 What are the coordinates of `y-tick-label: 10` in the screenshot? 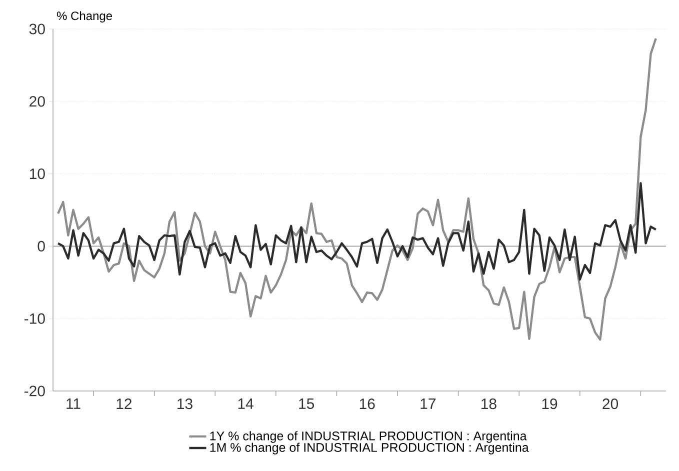 It's located at (37, 174).